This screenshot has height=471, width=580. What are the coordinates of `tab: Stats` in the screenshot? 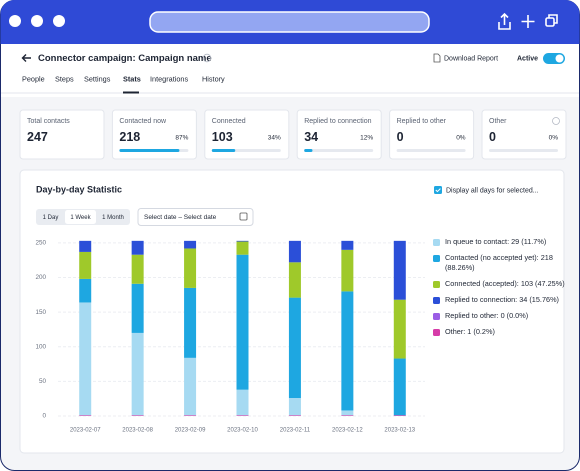 It's located at (132, 78).